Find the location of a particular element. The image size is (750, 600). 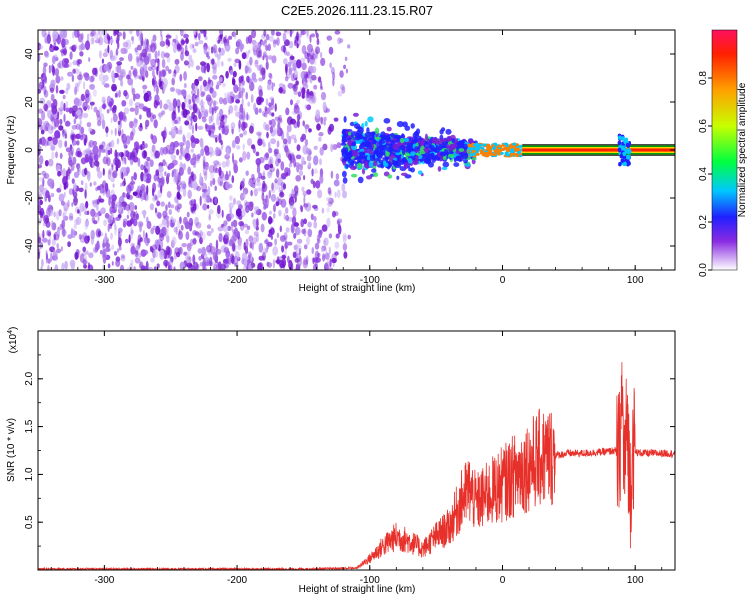

y-multiplier: (x104) is located at coordinates (13, 340).